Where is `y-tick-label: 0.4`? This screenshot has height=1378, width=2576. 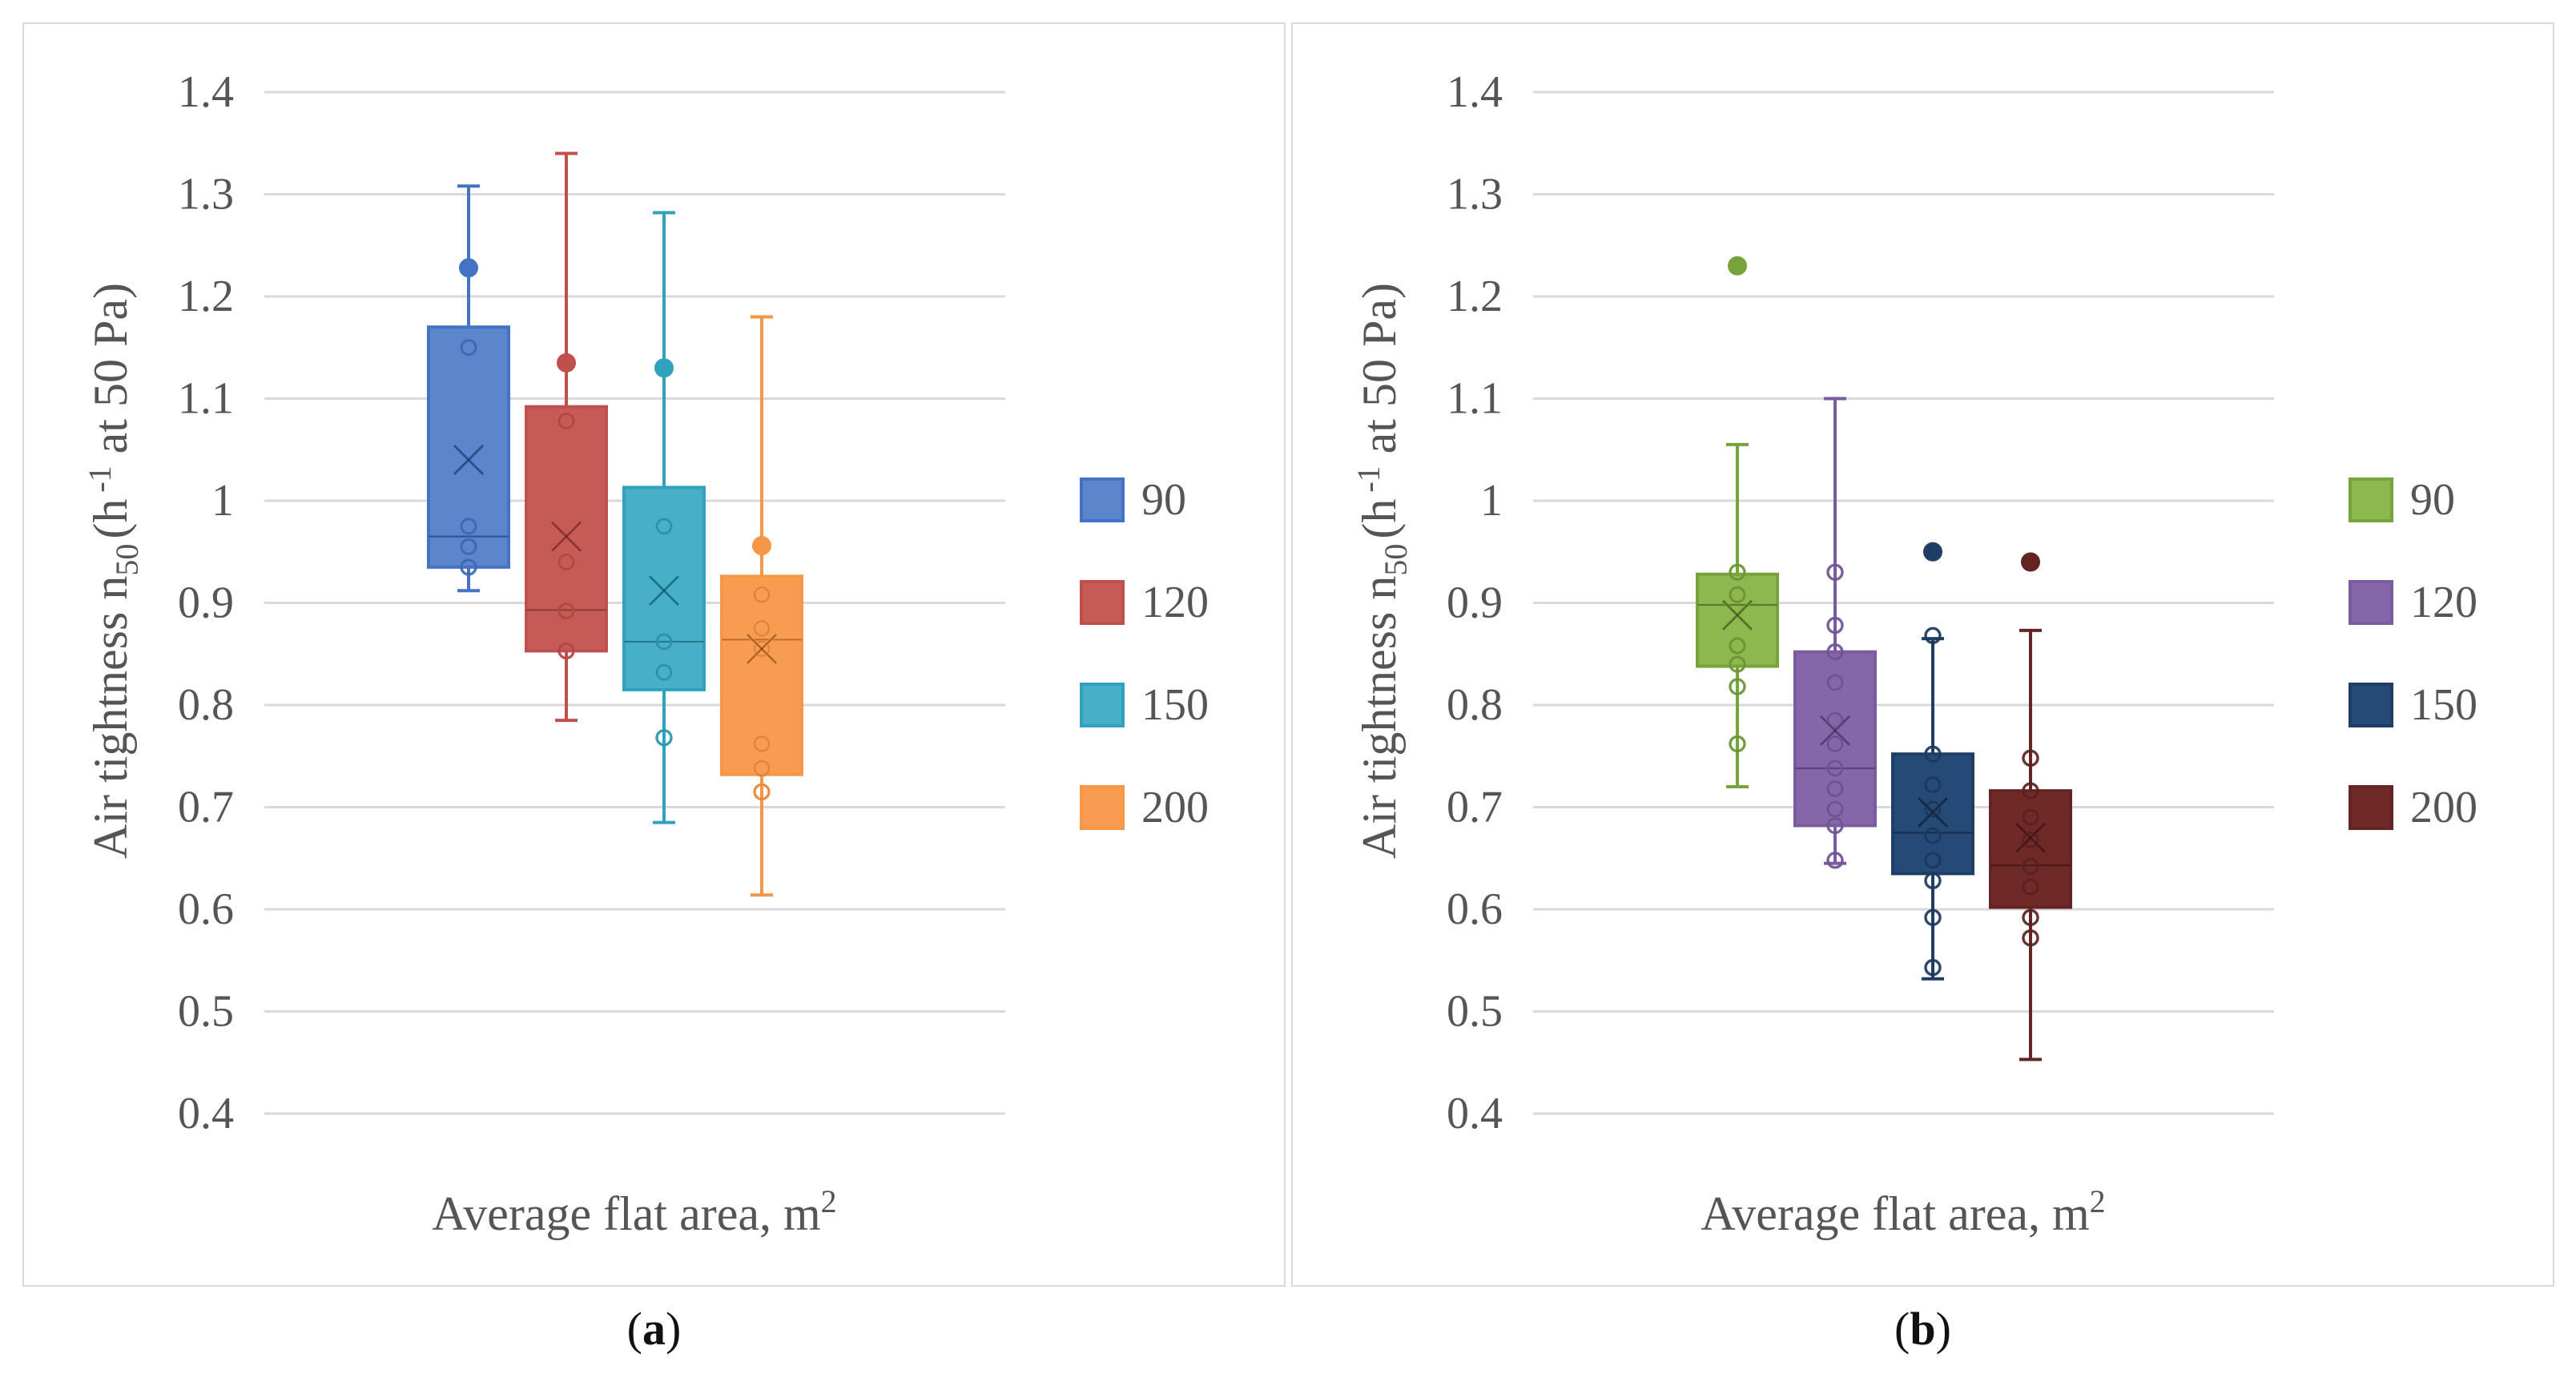
y-tick-label: 0.4 is located at coordinates (1475, 1113).